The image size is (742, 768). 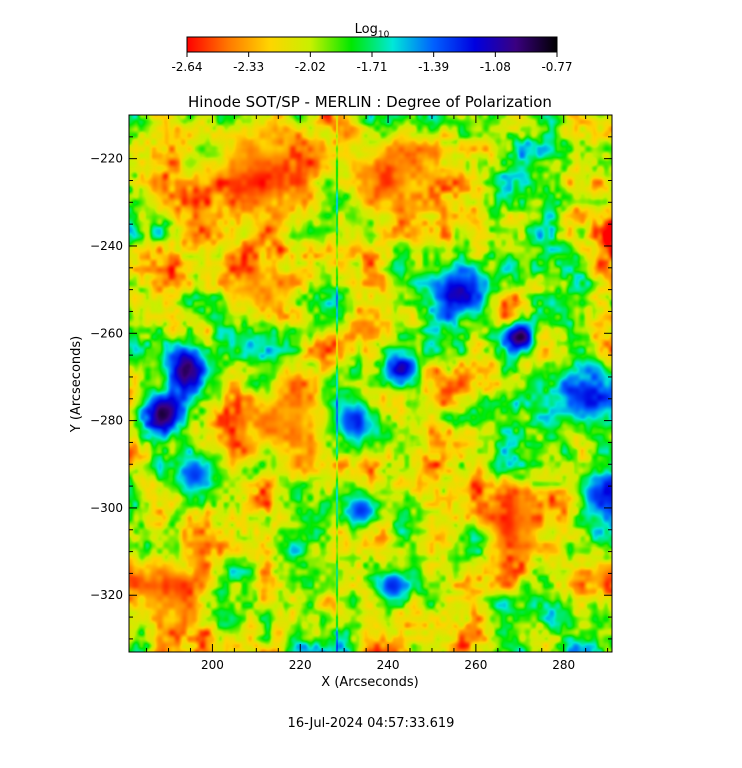 What do you see at coordinates (186, 67) in the screenshot?
I see `colorbar-tick-label: -2.64` at bounding box center [186, 67].